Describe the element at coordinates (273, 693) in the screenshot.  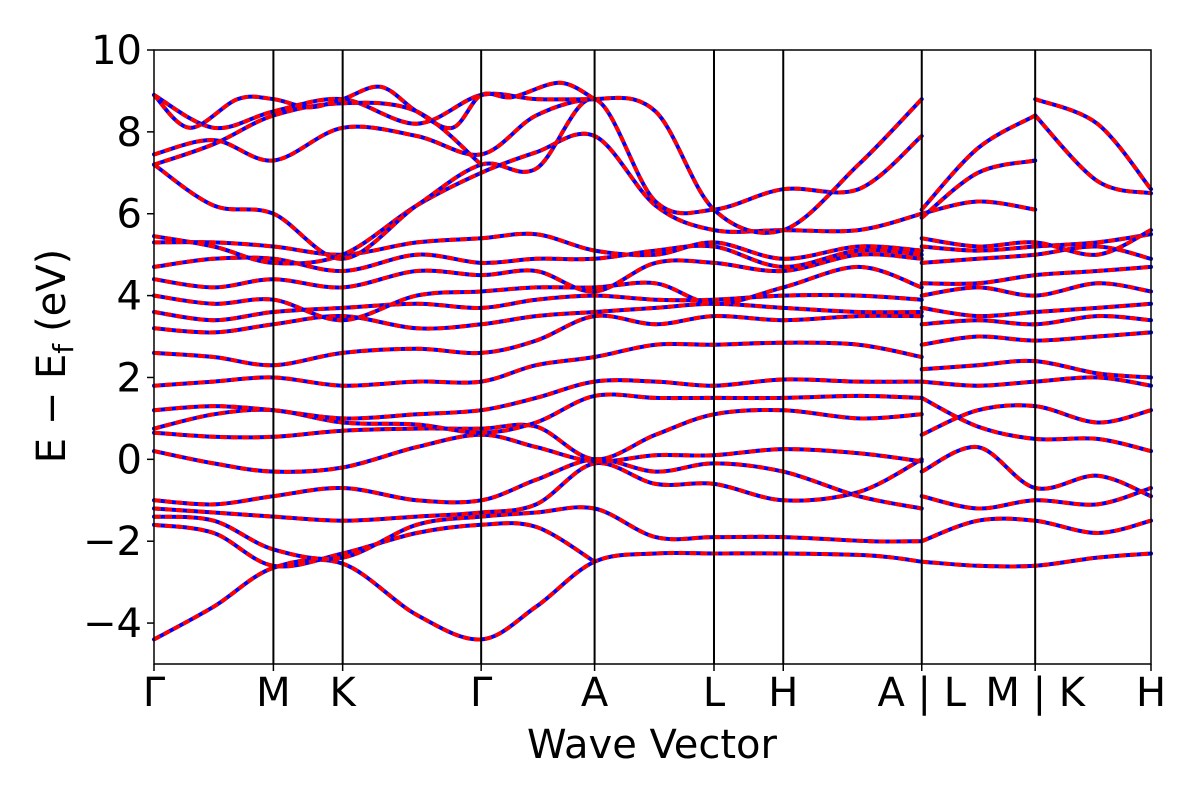
I see `x-tick-label-1: M` at that location.